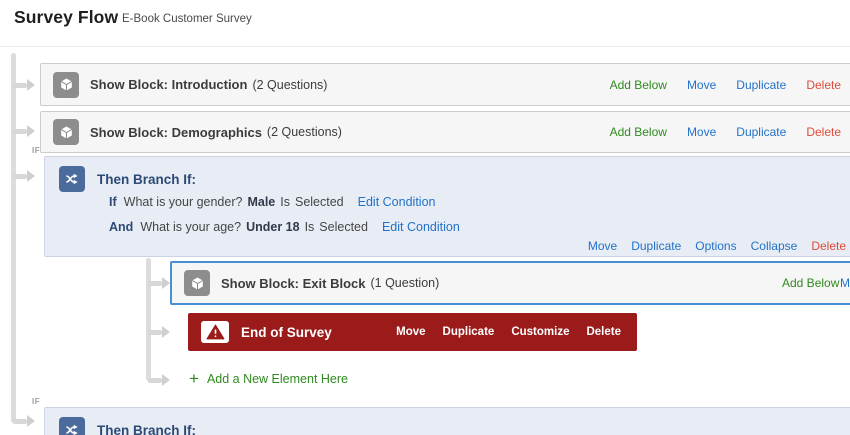 This screenshot has width=850, height=435. Describe the element at coordinates (540, 332) in the screenshot. I see `customize-link: Customize` at that location.